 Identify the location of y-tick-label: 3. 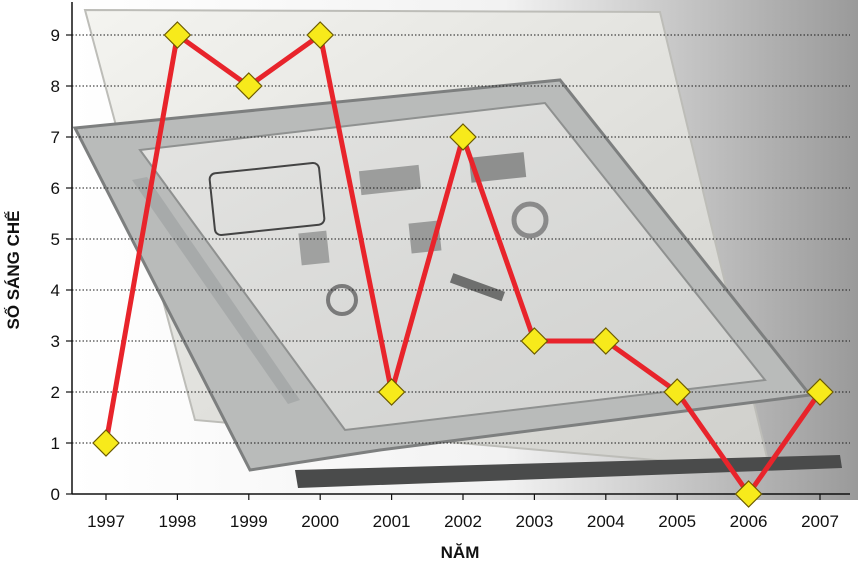
(55, 341).